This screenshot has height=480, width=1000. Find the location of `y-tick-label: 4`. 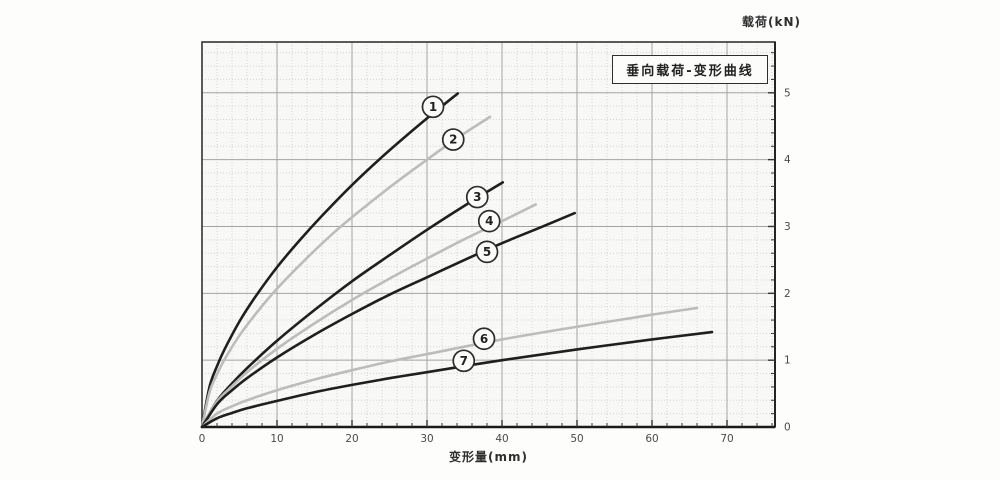

y-tick-label: 4 is located at coordinates (787, 160).